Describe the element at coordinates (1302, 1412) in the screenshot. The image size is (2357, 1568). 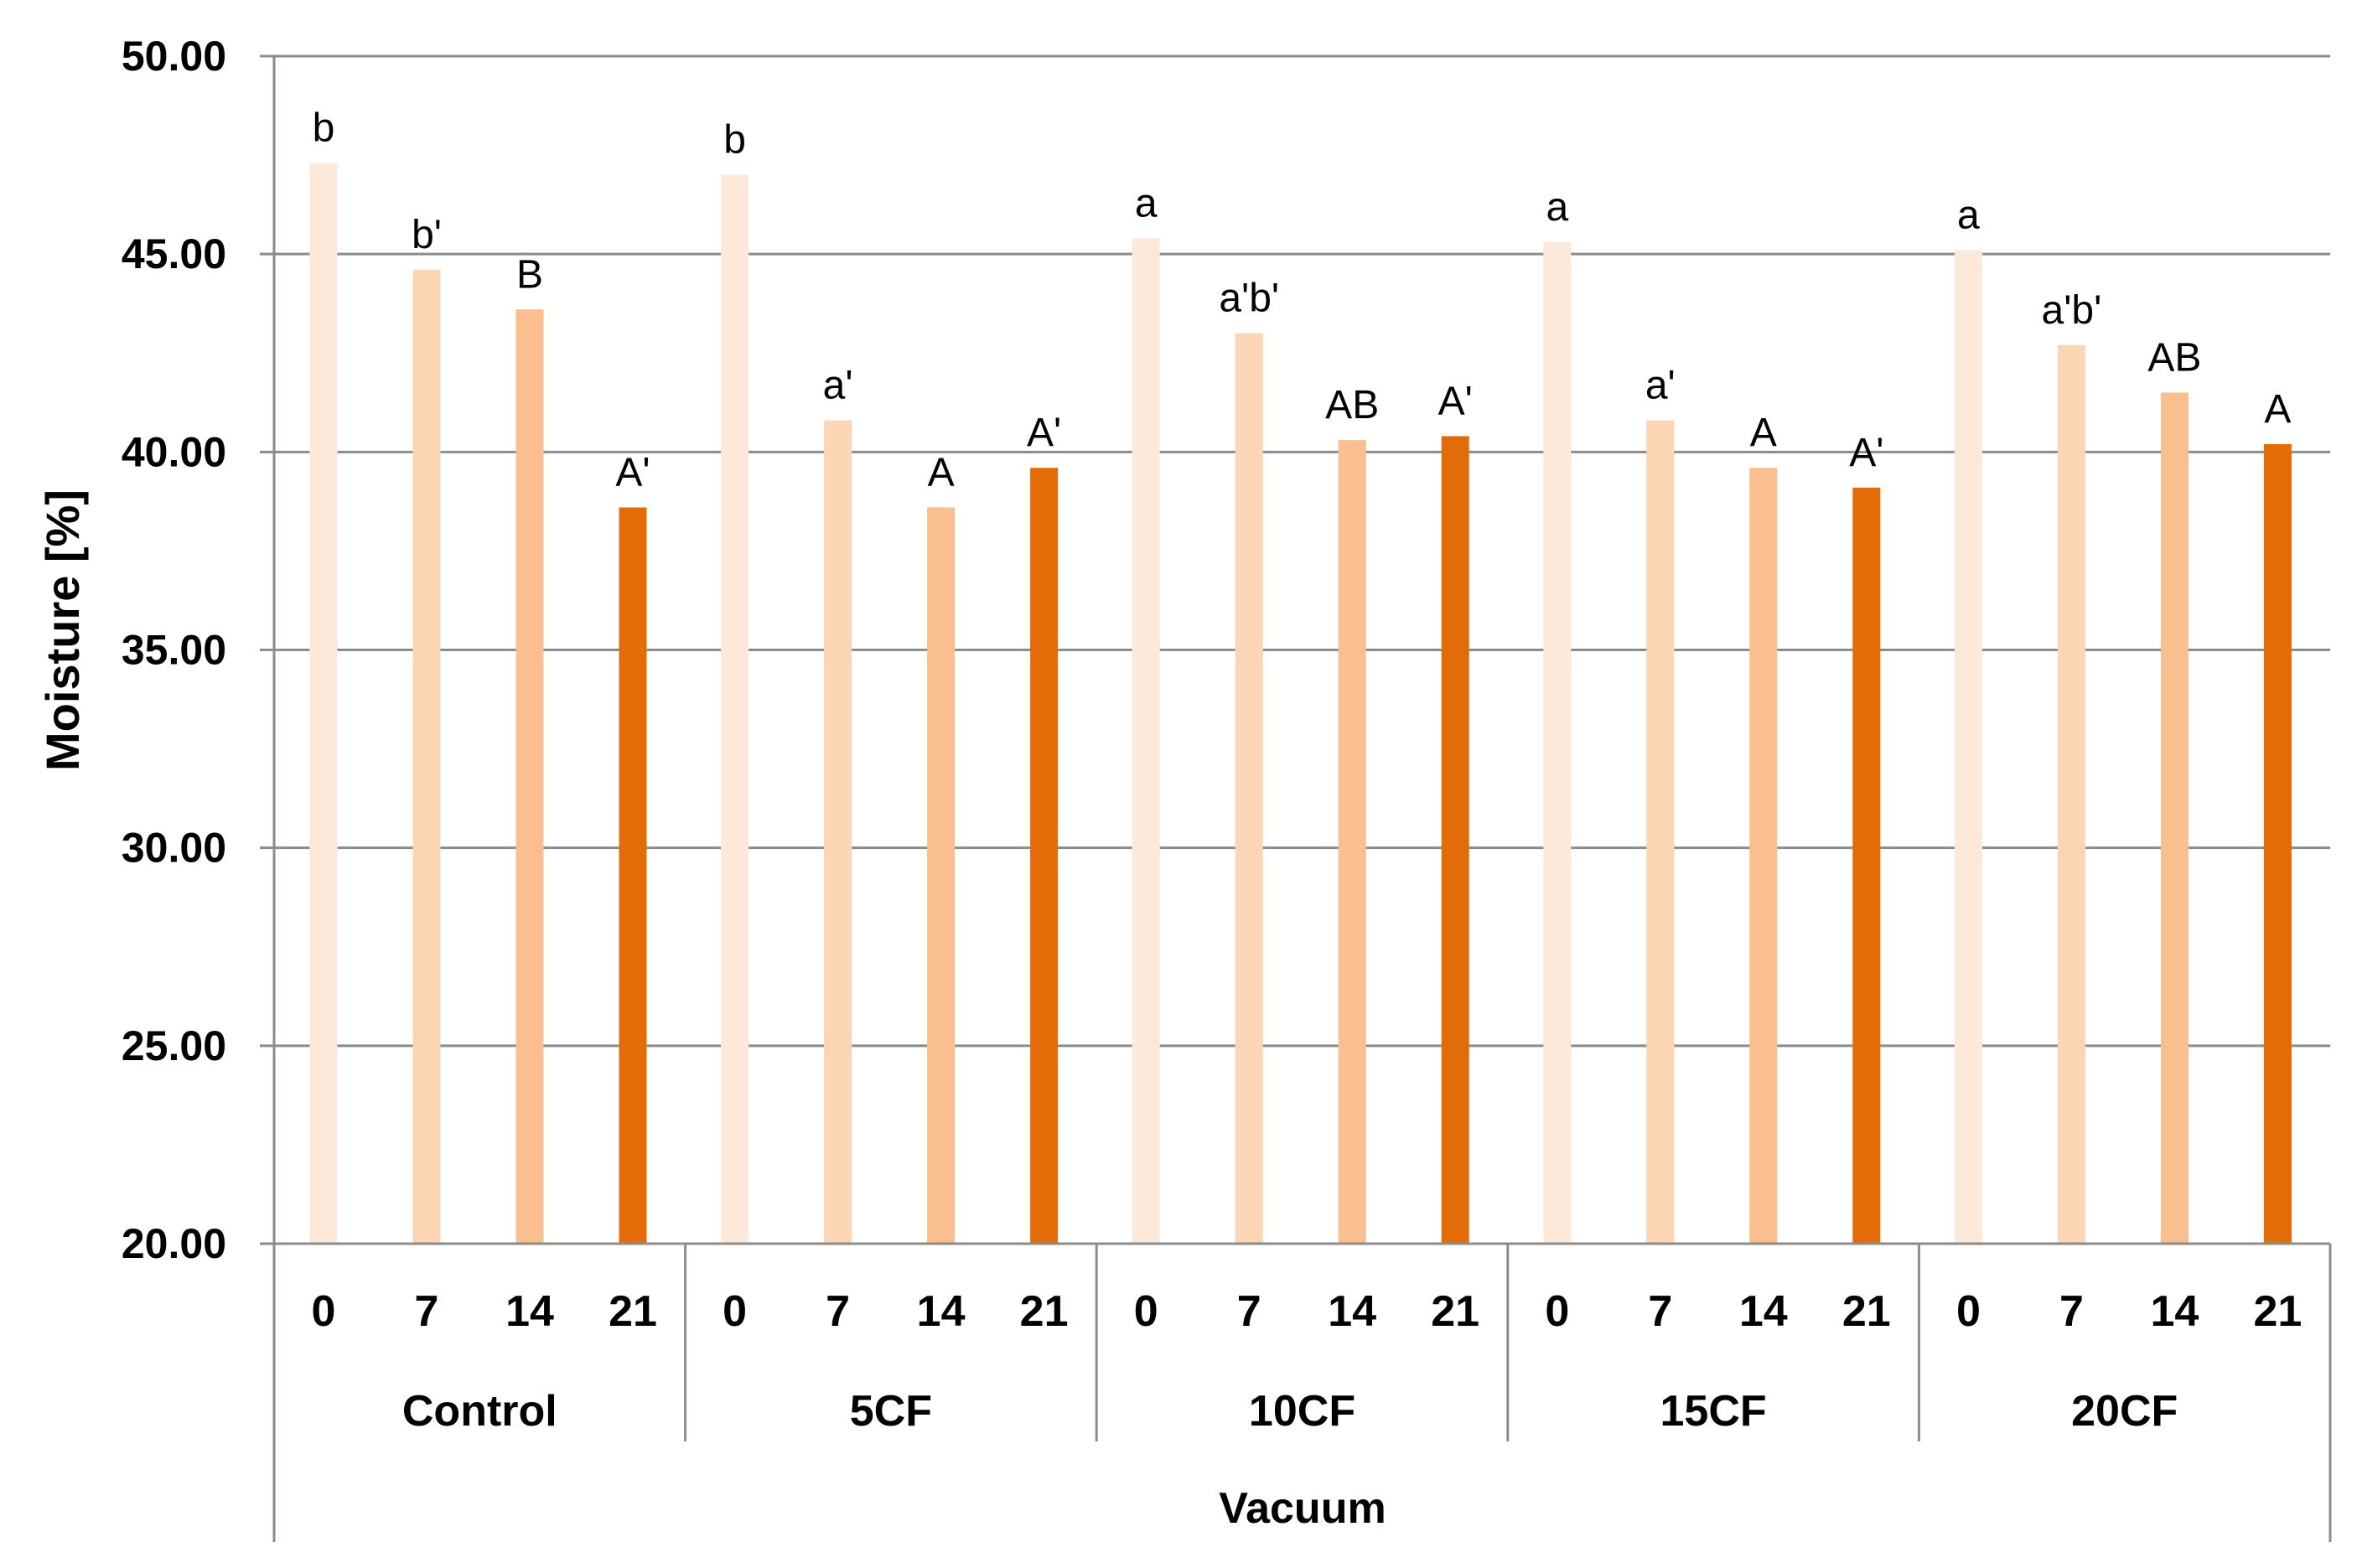
I see `x-group-label: 10CF` at that location.